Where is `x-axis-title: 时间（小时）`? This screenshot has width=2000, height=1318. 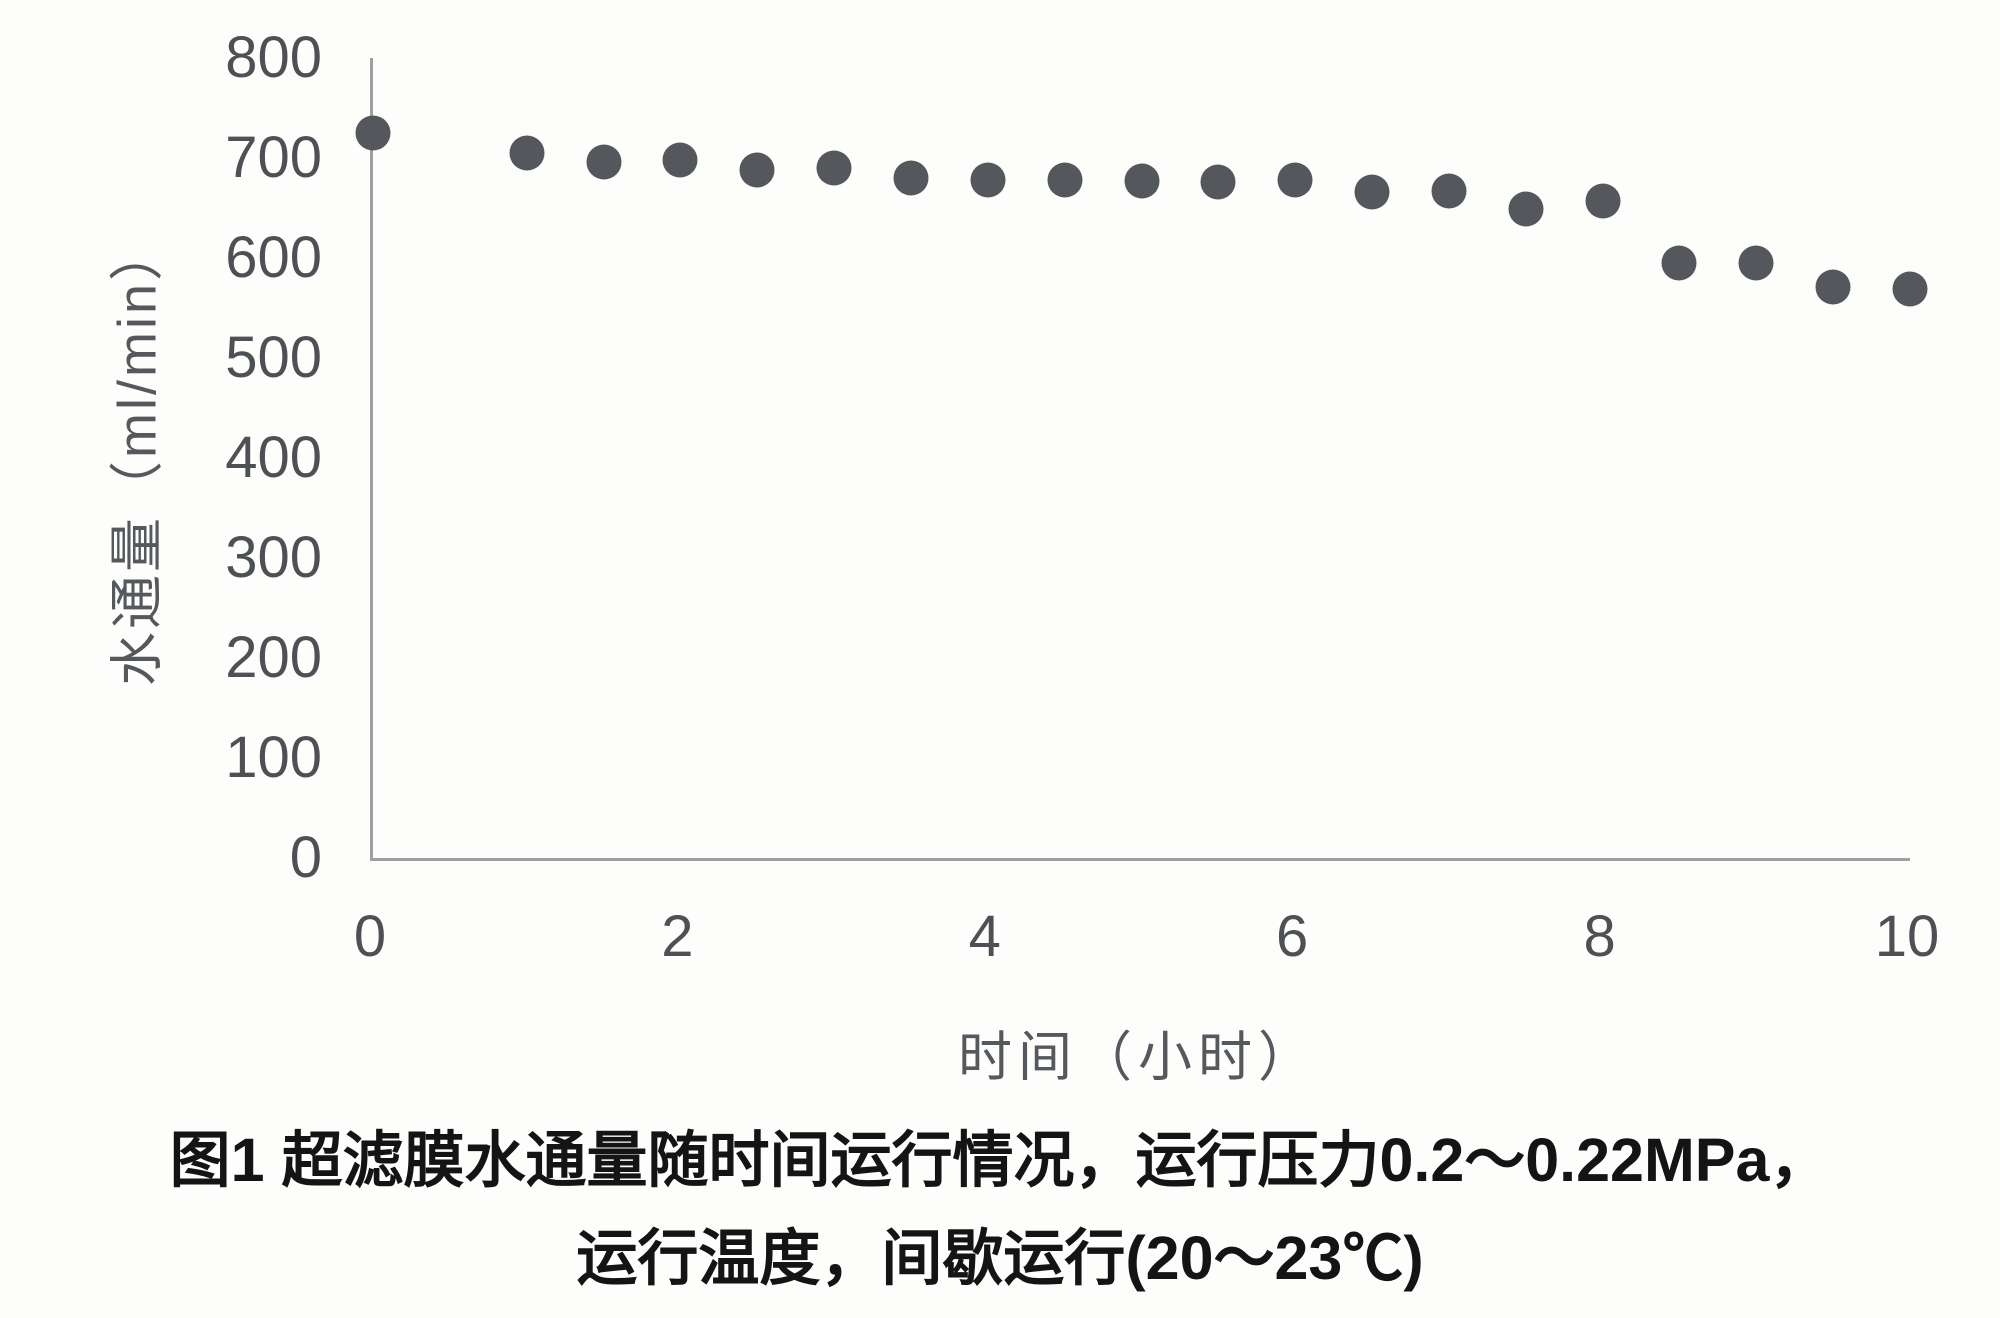
x-axis-title: 时间（小时） is located at coordinates (1138, 1057).